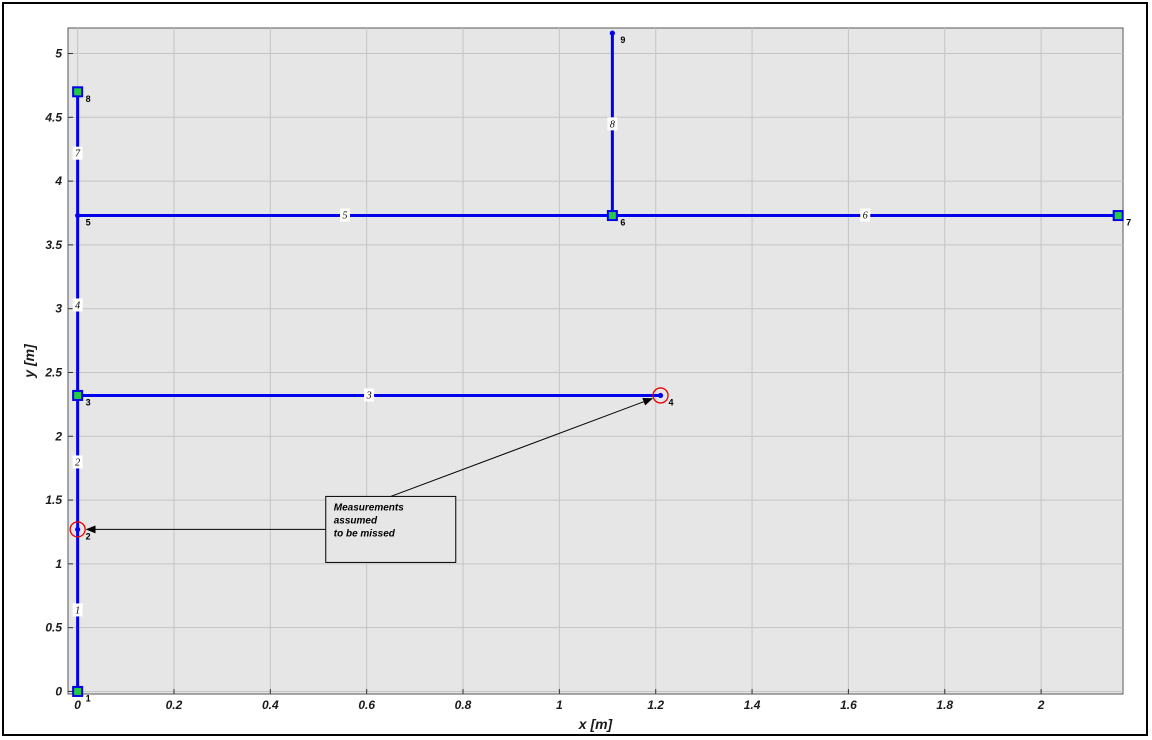 Image resolution: width=1152 pixels, height=740 pixels. I want to click on segment-label: 4, so click(77, 306).